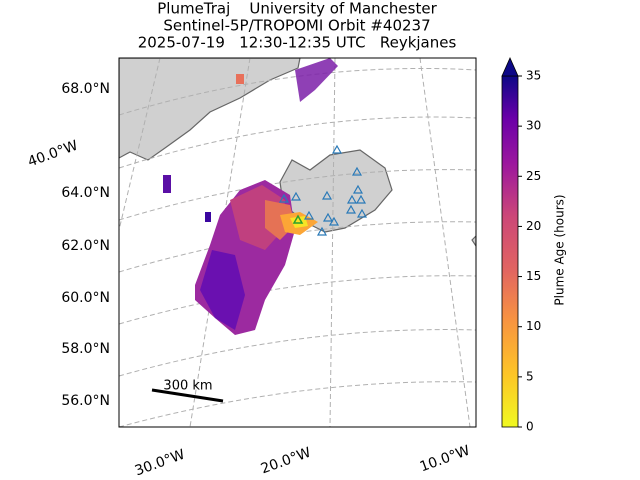  I want to click on colorbar-label: Plume Age (hours), so click(560, 249).